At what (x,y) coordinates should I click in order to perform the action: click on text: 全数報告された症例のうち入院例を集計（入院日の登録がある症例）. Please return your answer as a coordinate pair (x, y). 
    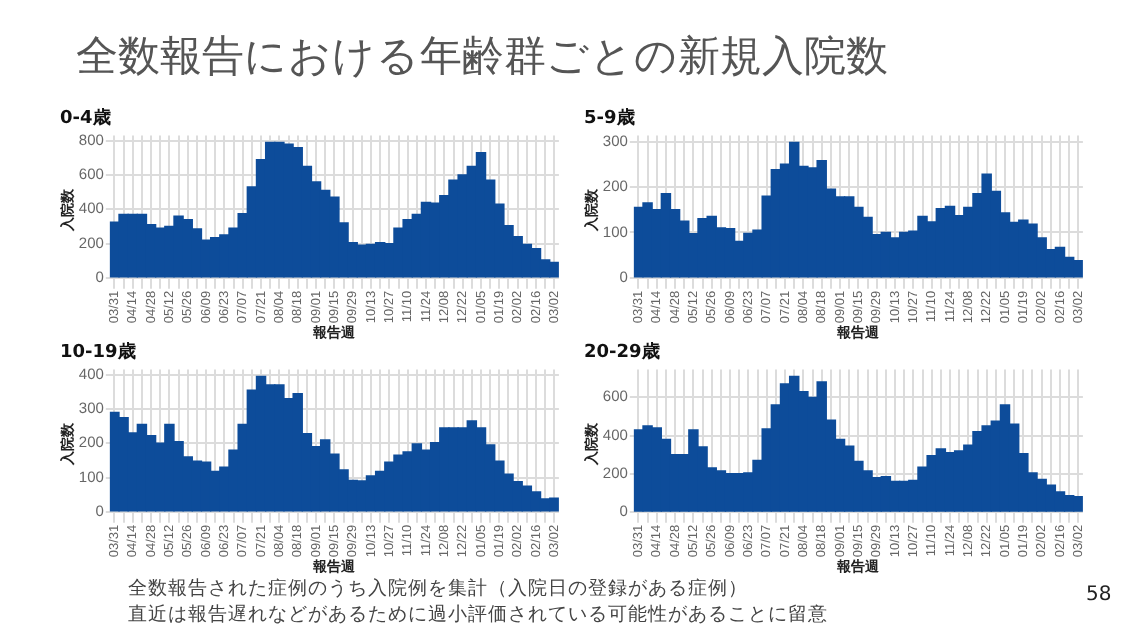
    Looking at the image, I should click on (439, 589).